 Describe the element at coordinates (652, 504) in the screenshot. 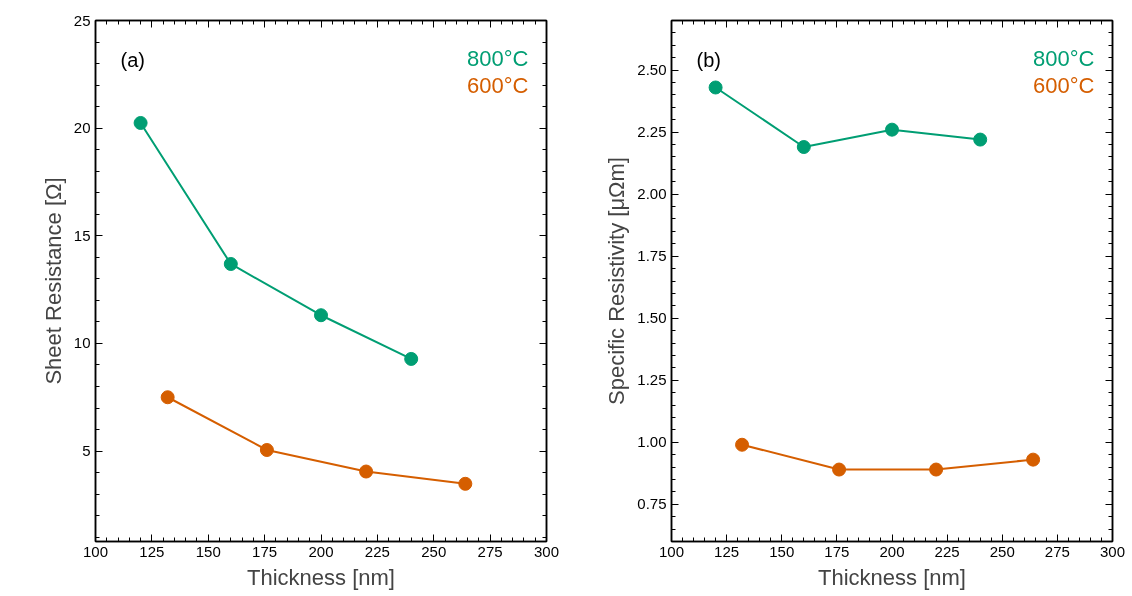

I see `y-tick-label: 0.75` at that location.